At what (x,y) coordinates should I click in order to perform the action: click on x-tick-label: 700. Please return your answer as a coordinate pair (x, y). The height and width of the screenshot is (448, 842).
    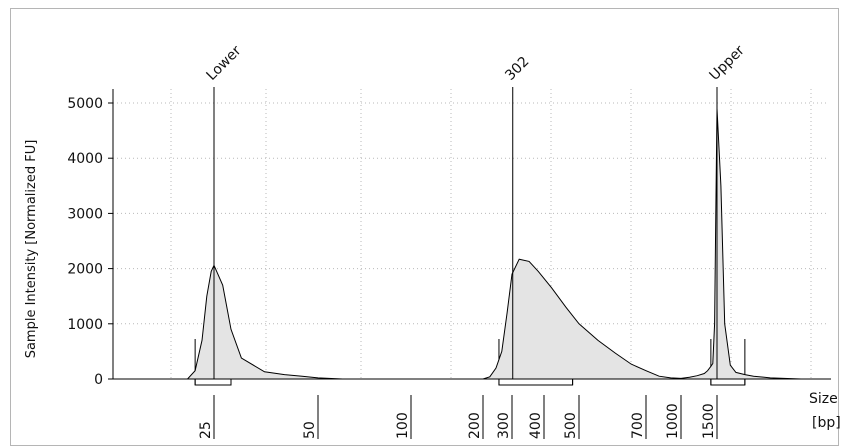
    Looking at the image, I should click on (638, 425).